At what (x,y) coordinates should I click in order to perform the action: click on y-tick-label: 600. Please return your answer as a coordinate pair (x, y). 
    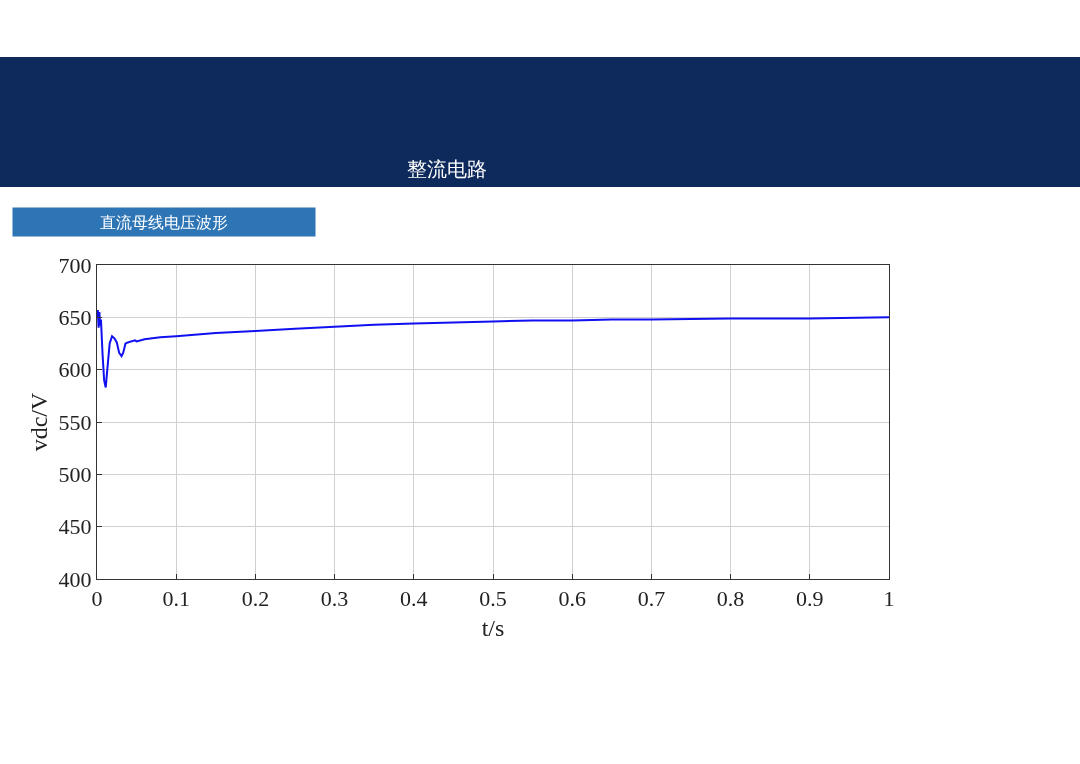
    Looking at the image, I should click on (75, 370).